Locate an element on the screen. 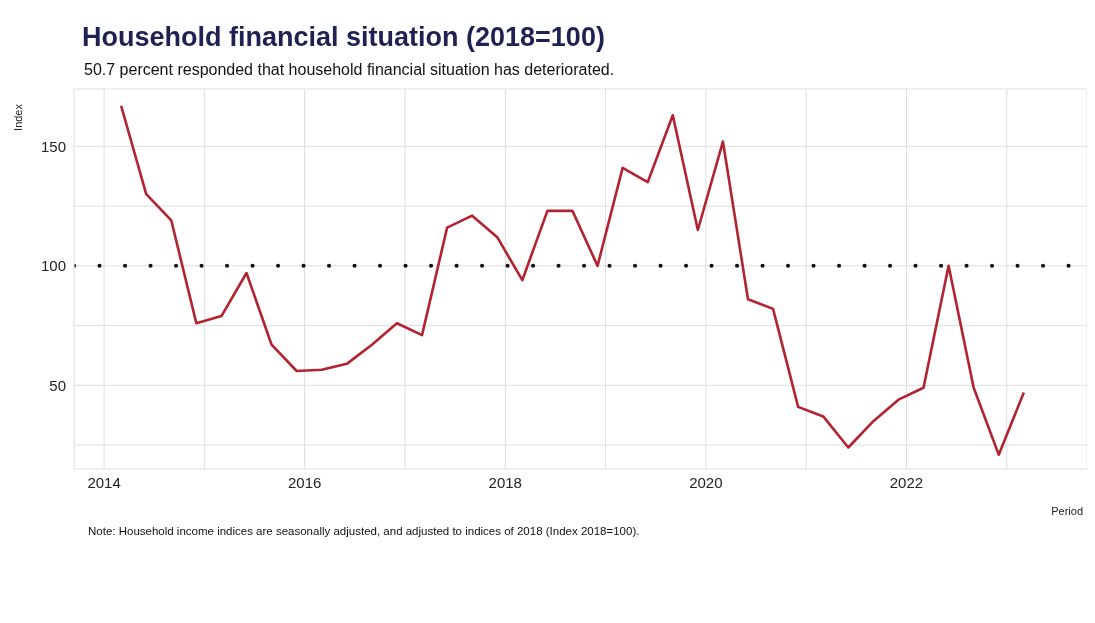  x-tick-label: 2016 is located at coordinates (305, 482).